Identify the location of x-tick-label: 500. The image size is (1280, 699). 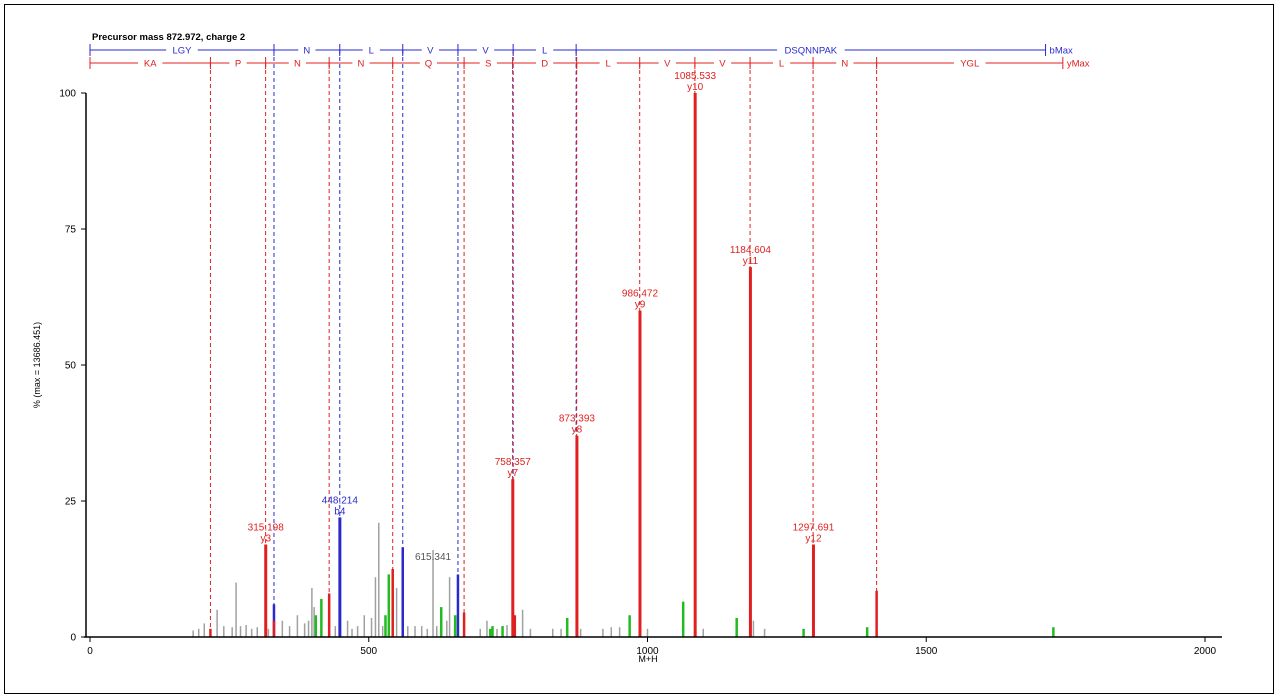
(368, 651).